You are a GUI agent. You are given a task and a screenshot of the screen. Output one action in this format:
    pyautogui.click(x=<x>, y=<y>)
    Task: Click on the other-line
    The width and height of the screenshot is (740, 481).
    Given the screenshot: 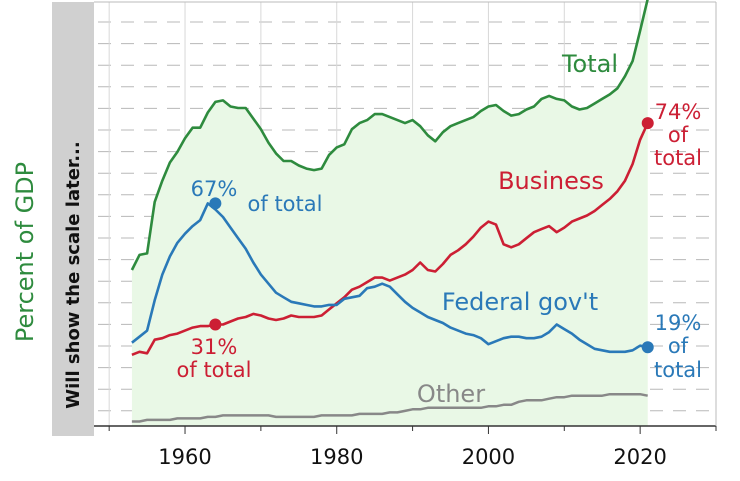 What is the action you would take?
    pyautogui.click(x=389, y=407)
    